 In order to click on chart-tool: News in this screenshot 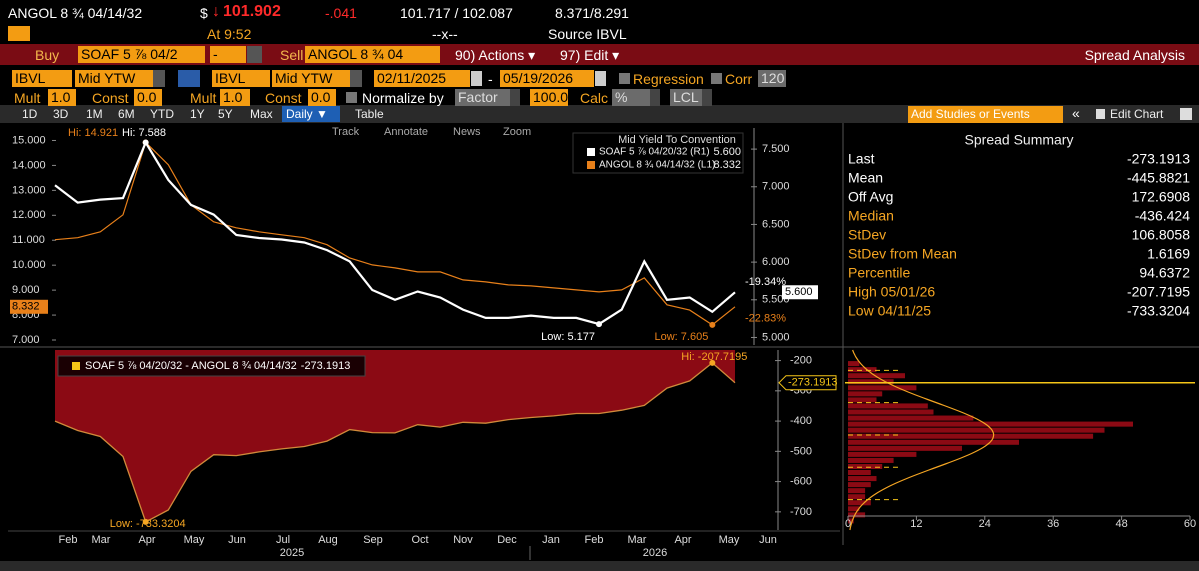, I will do `click(467, 132)`.